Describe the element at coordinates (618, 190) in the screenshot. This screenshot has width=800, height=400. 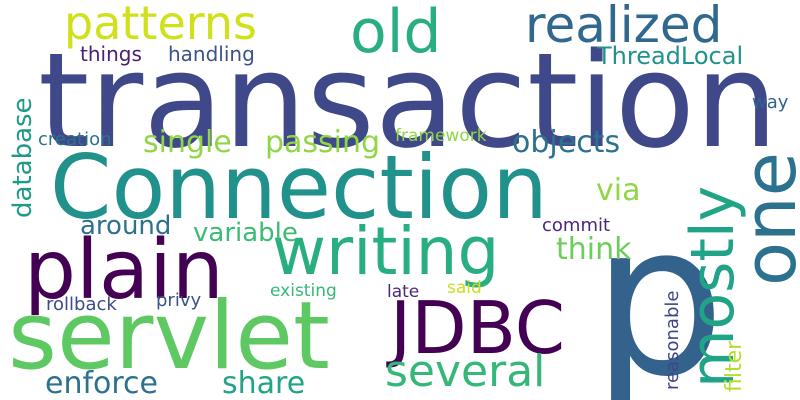
I see `word-via: via` at that location.